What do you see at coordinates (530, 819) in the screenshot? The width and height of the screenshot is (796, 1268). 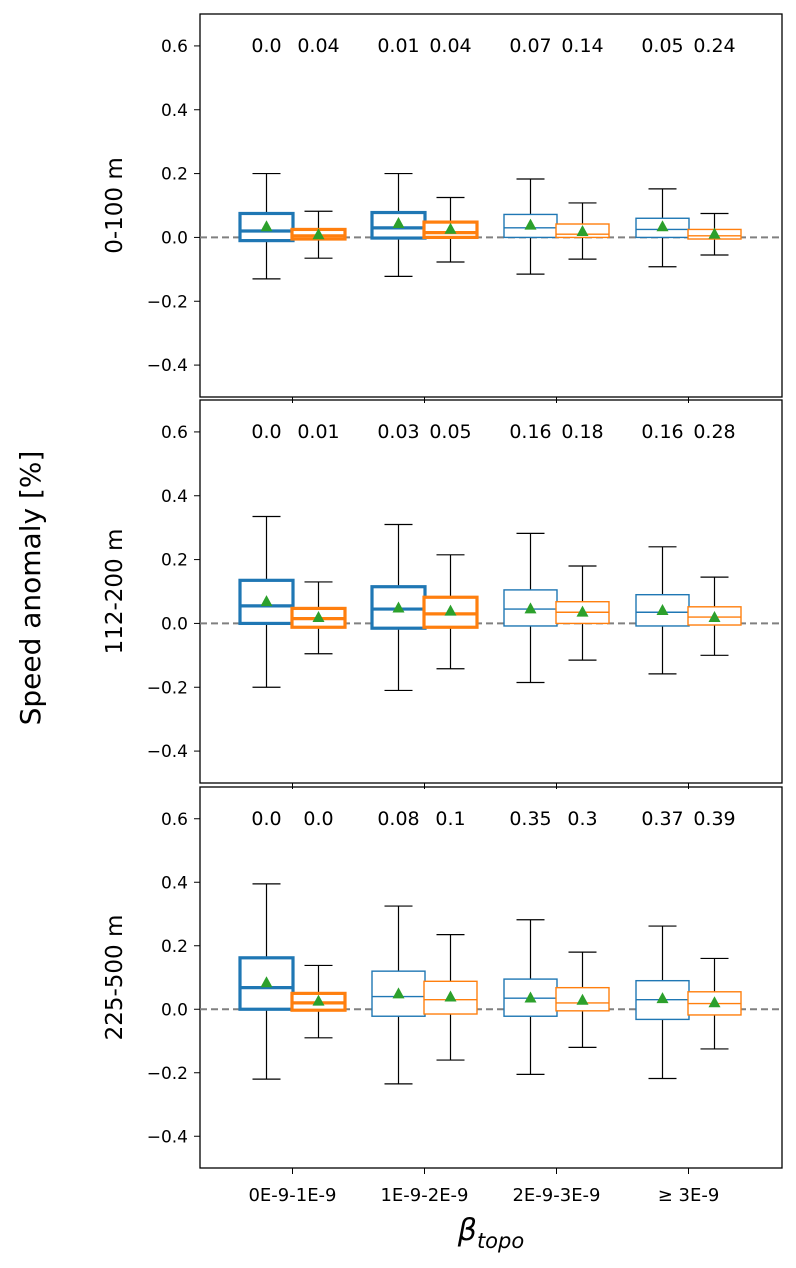 I see `annotation-value: 0.35` at bounding box center [530, 819].